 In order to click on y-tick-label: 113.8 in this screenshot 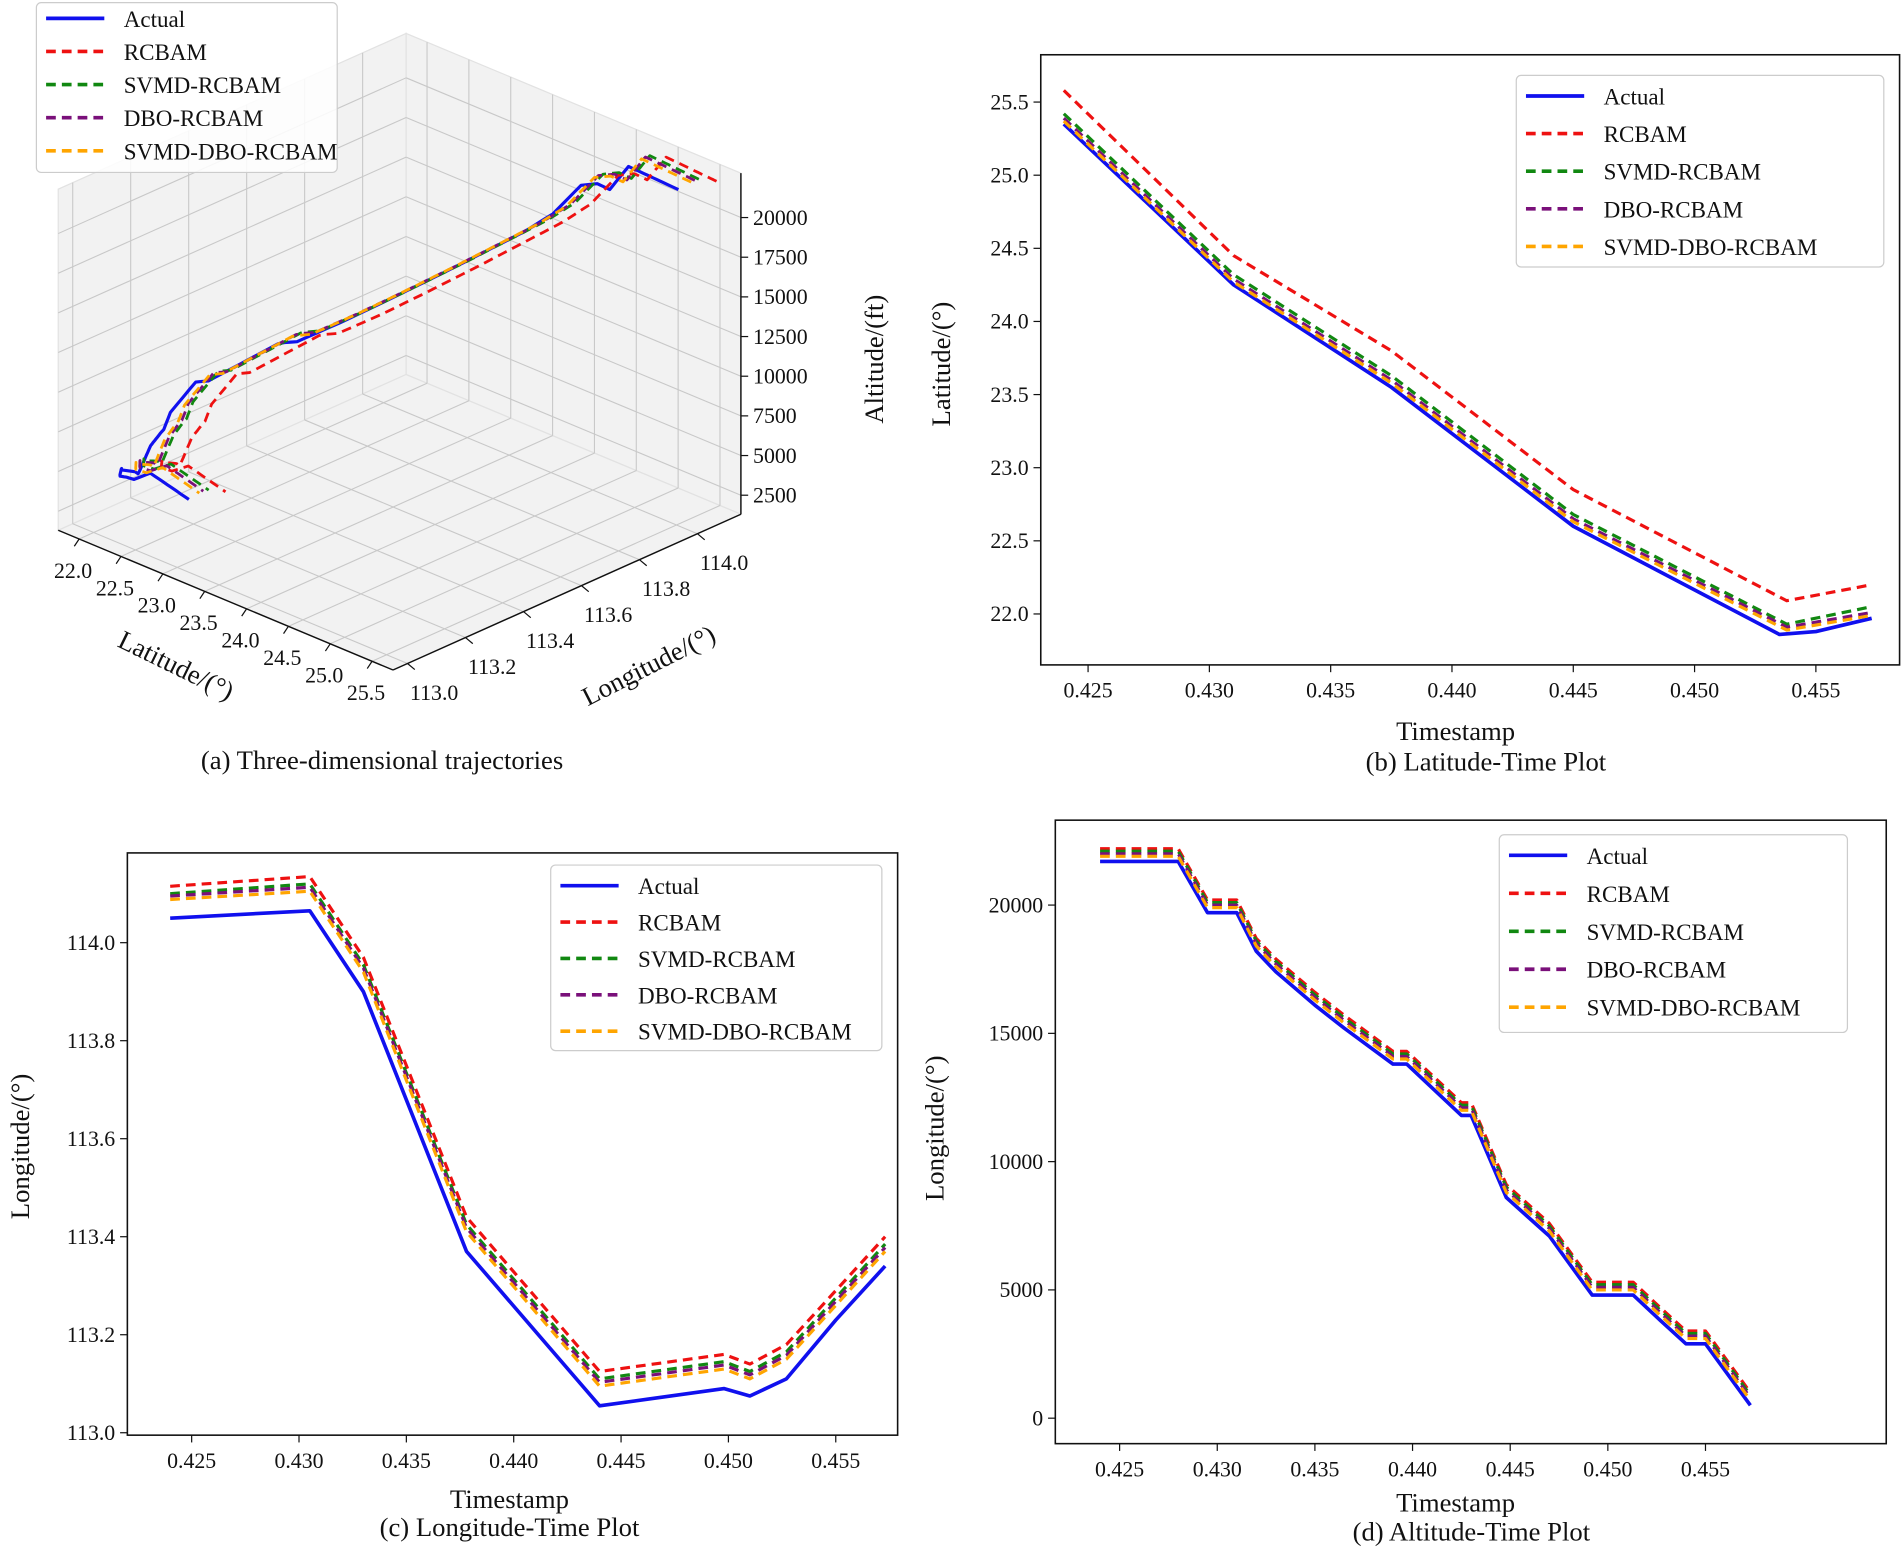, I will do `click(91, 1041)`.